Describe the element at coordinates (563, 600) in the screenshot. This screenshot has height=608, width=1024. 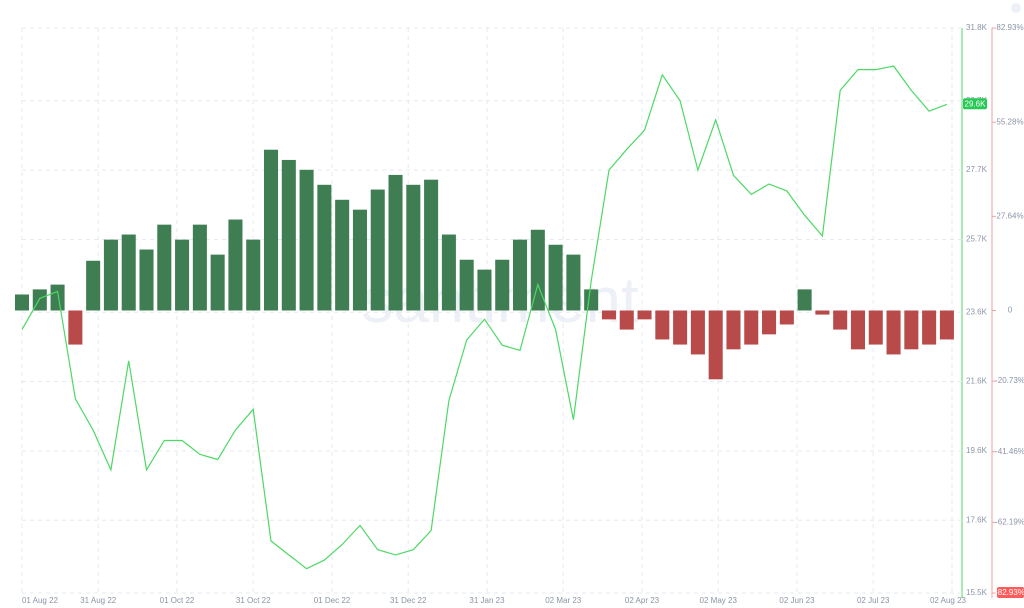
I see `x-tick-label: 02 Mar 23` at that location.